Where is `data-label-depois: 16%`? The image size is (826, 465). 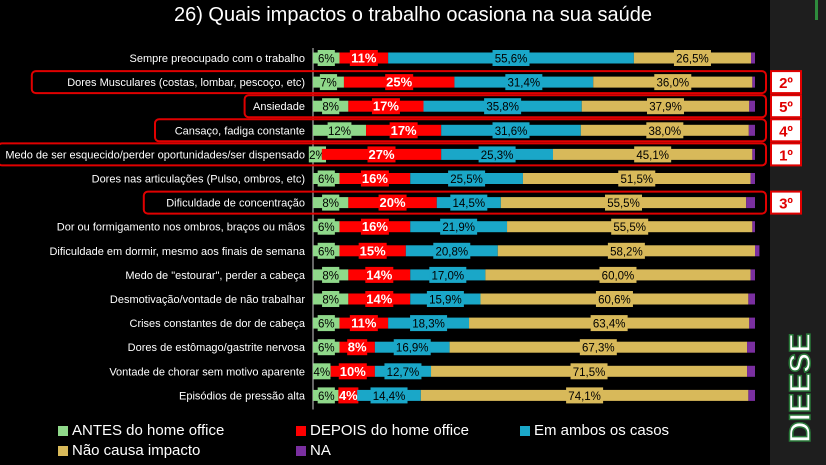 data-label-depois: 16% is located at coordinates (375, 226).